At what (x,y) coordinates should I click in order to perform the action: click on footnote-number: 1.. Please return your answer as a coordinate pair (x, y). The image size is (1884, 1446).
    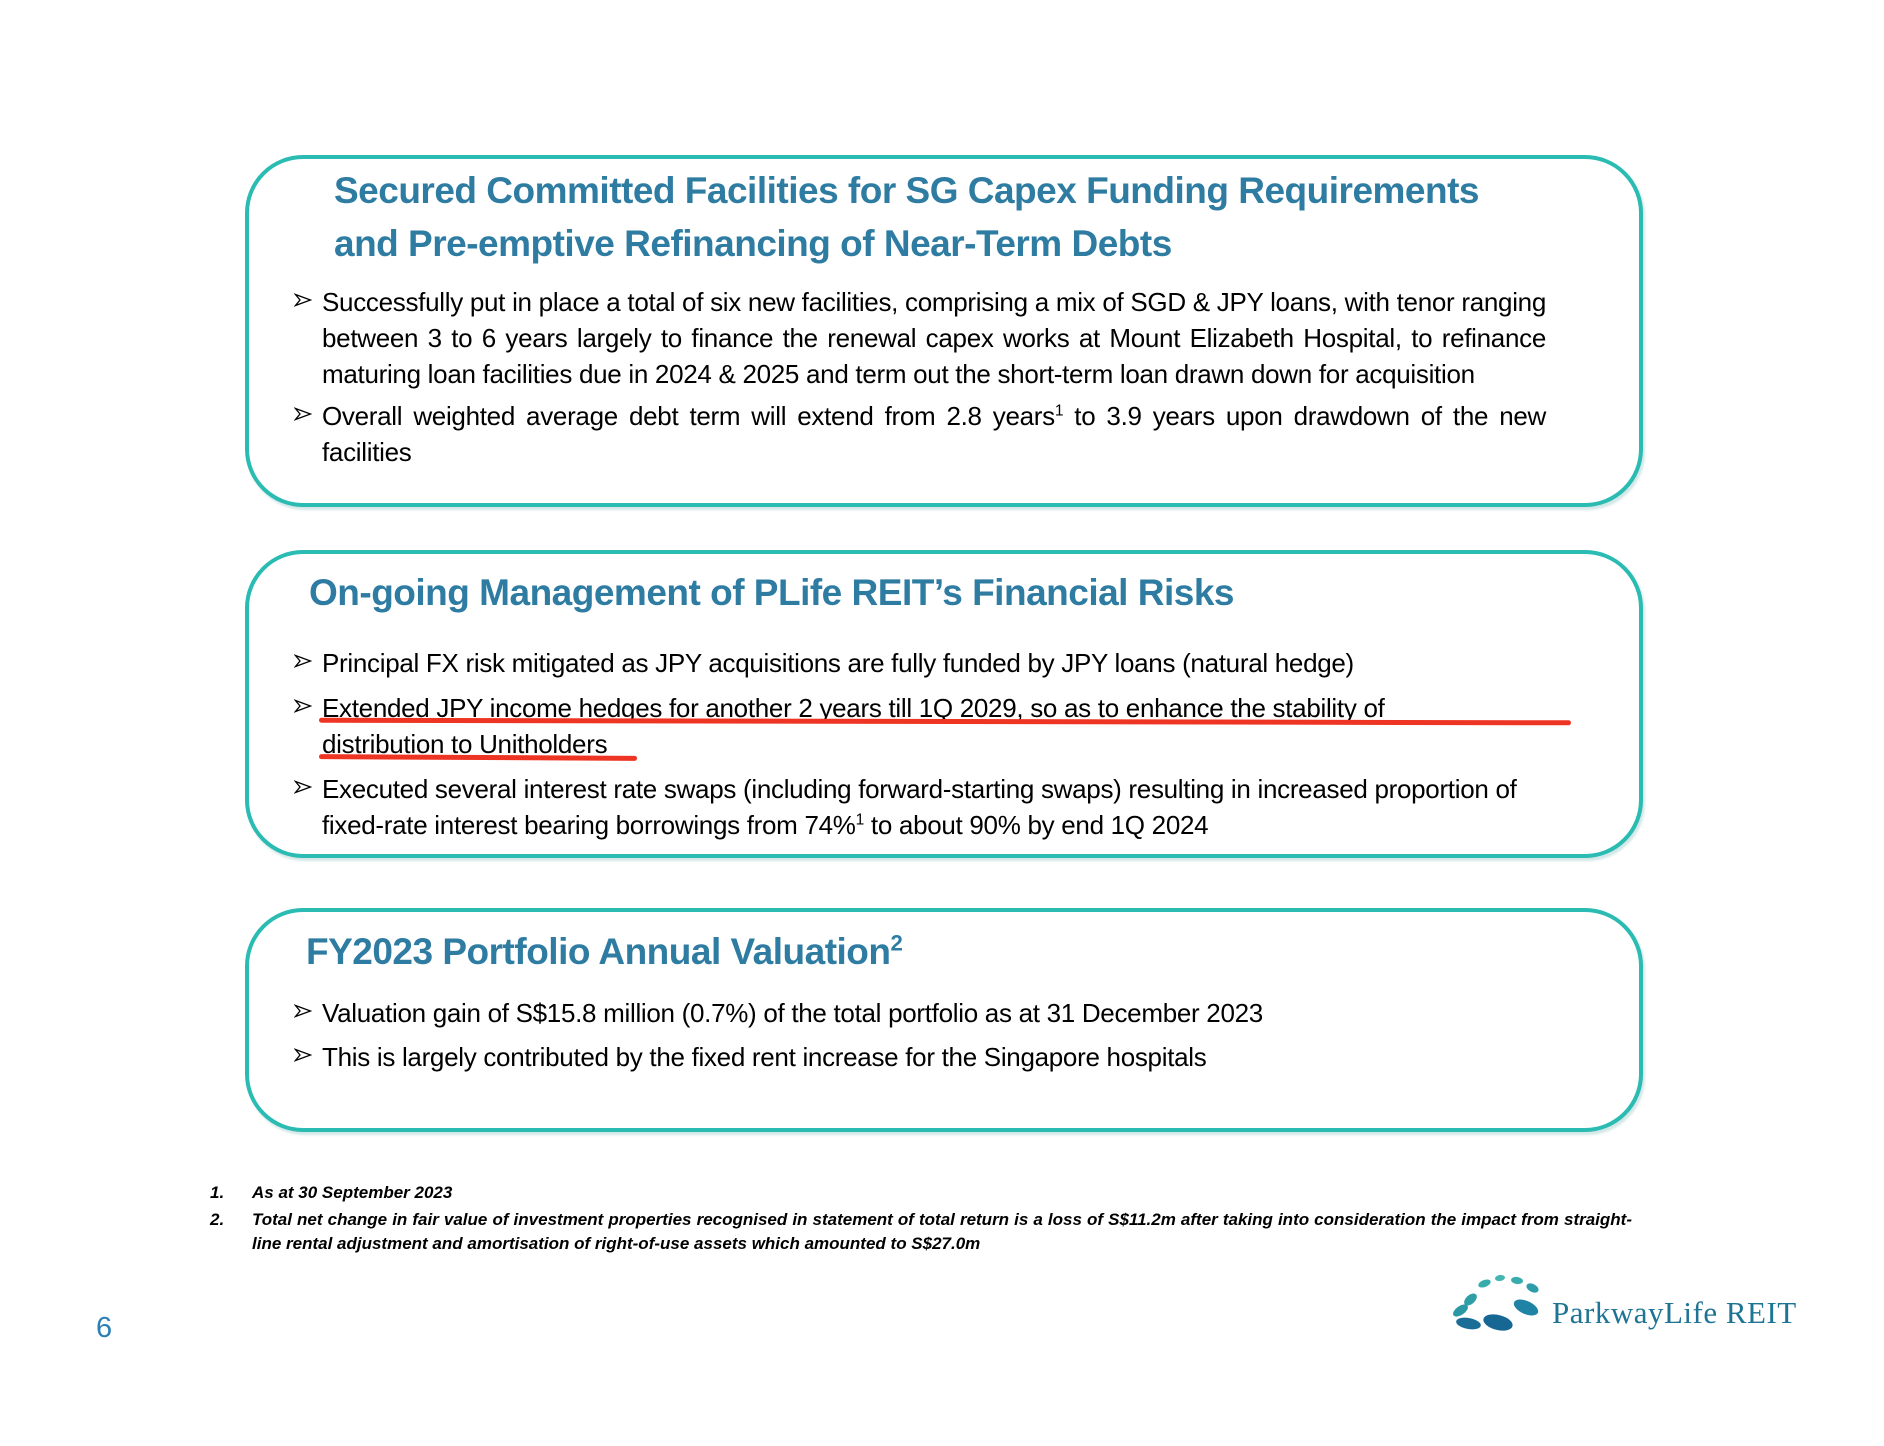
    Looking at the image, I should click on (217, 1192).